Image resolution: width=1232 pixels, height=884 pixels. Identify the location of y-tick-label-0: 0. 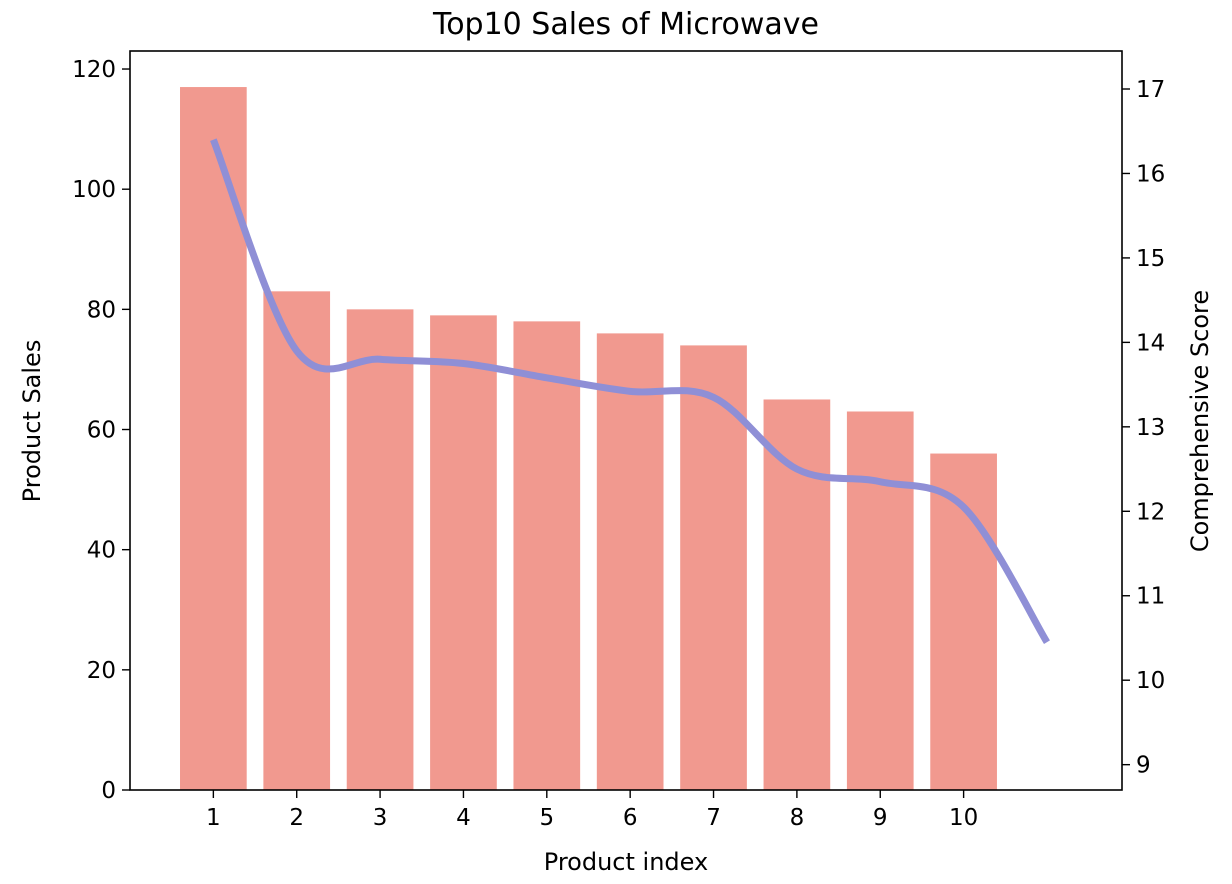
(108, 791).